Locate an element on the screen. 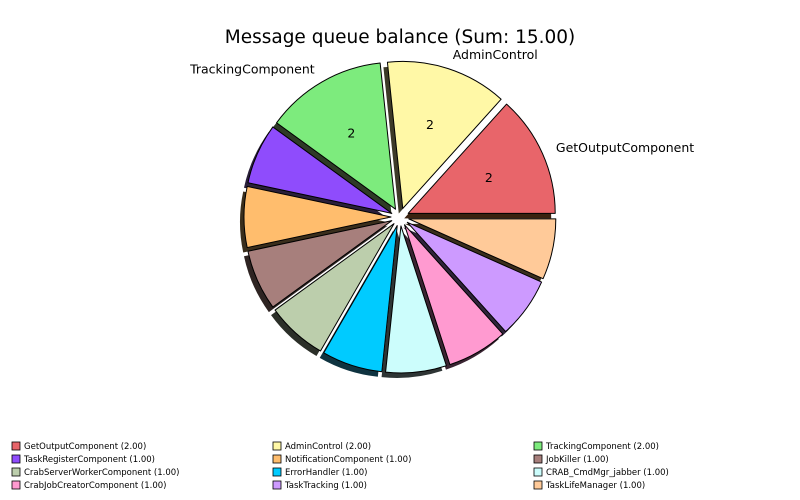 The image size is (800, 500). legend-item: CrabJobCreatorComponent (1.00) is located at coordinates (88, 485).